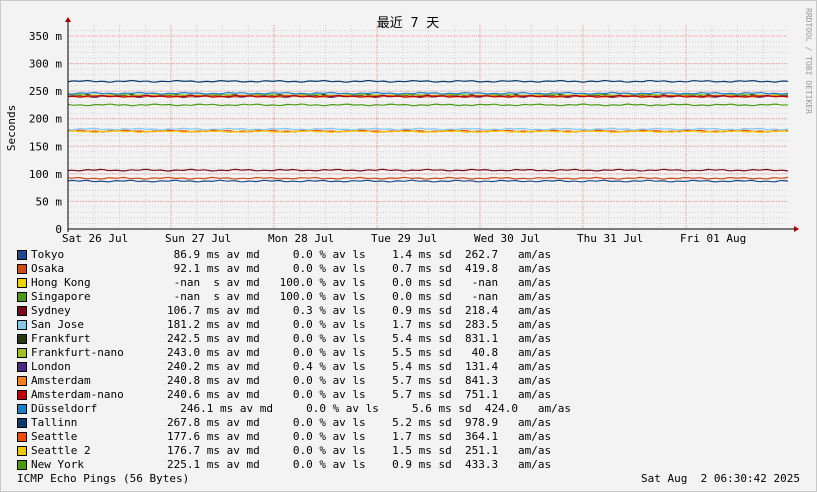  Describe the element at coordinates (507, 238) in the screenshot. I see `x-tick-label: Wed 30 Jul` at that location.